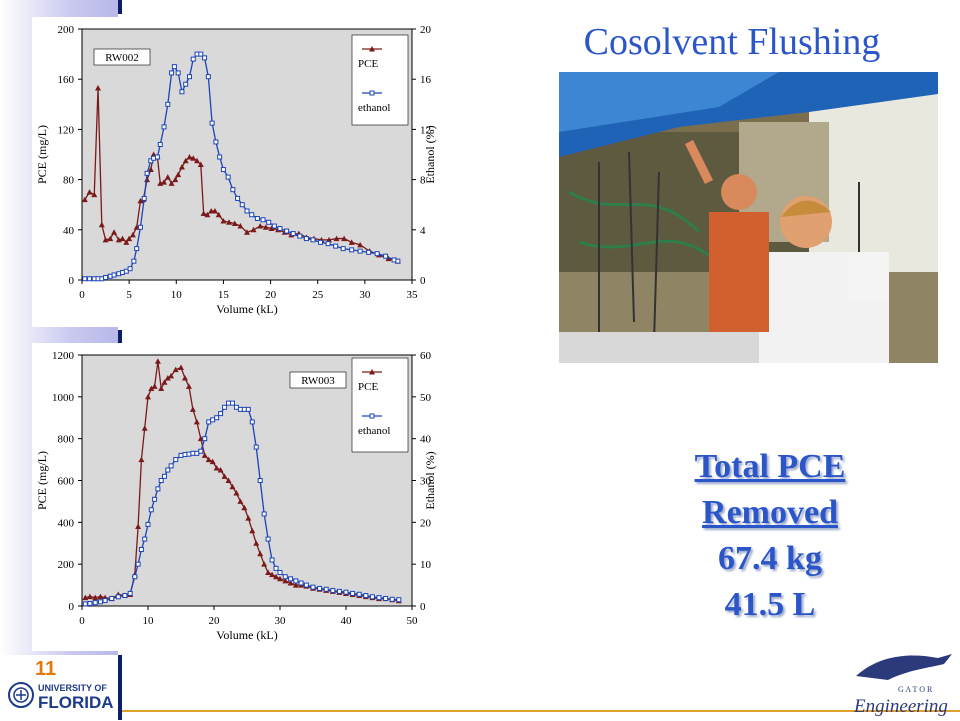  I want to click on total-volume: 41.5 L, so click(770, 604).